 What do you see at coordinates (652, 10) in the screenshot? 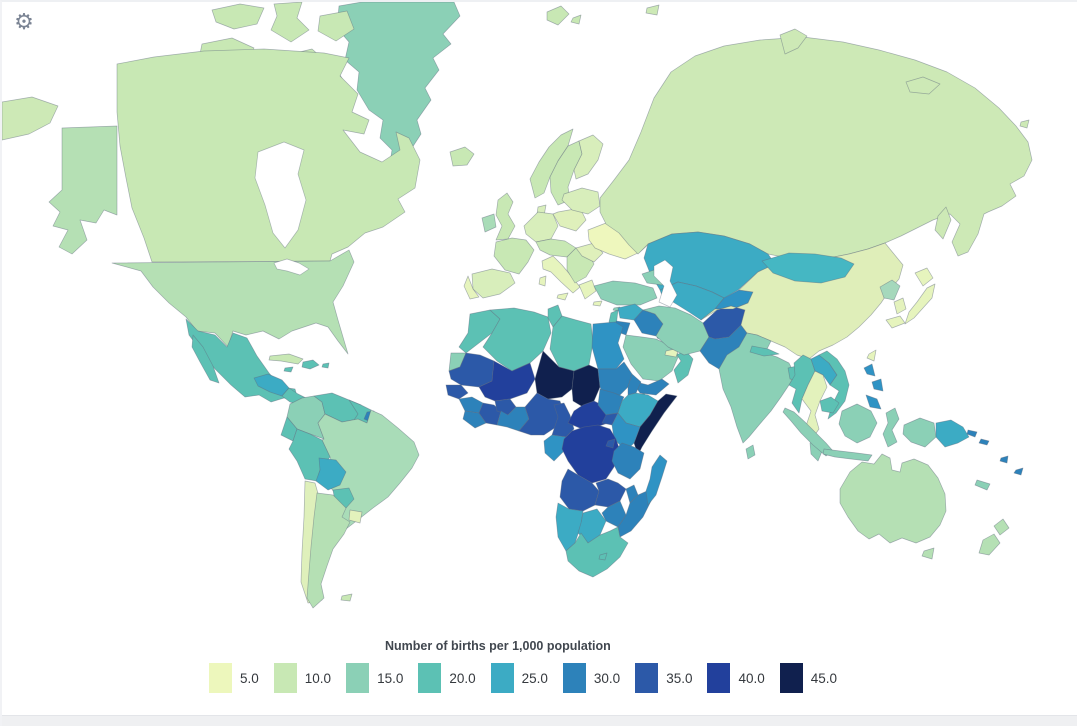
I see `country-franz-josef-land` at bounding box center [652, 10].